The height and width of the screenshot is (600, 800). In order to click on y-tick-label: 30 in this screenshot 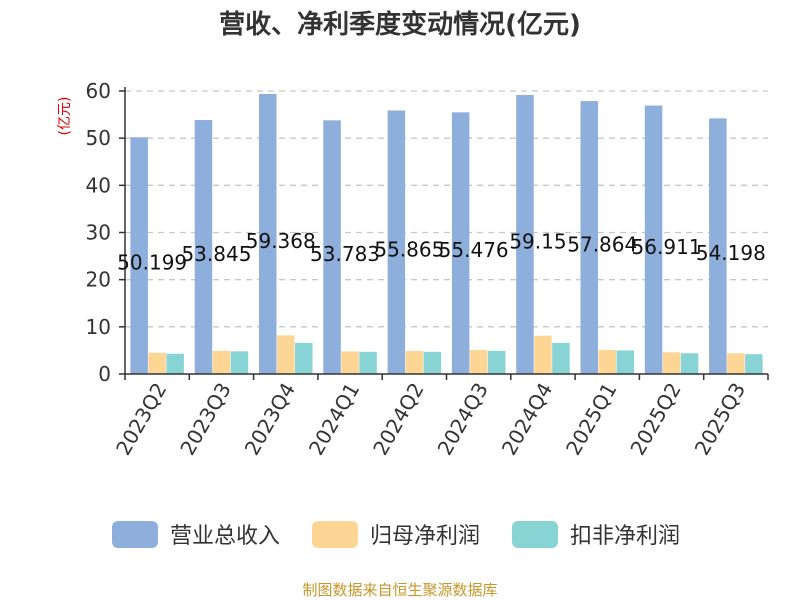, I will do `click(98, 233)`.